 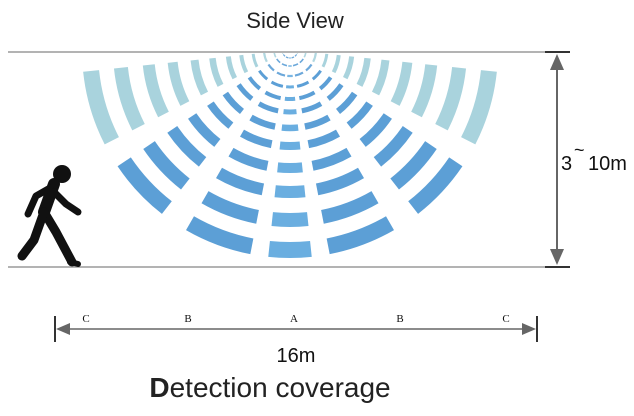 I want to click on range-dimension, so click(x=296, y=329).